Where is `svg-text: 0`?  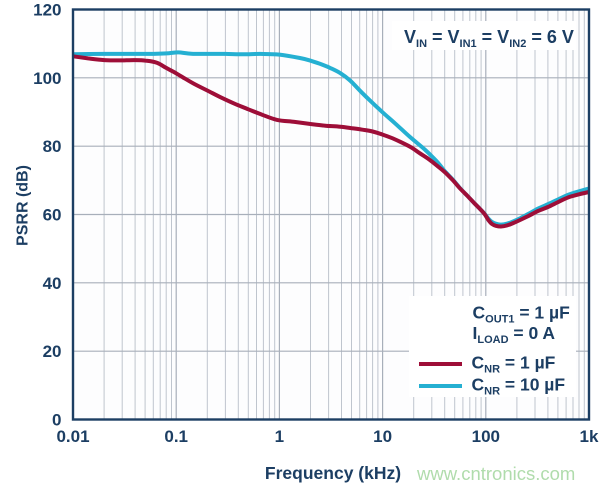
svg-text: 0 is located at coordinates (56, 420).